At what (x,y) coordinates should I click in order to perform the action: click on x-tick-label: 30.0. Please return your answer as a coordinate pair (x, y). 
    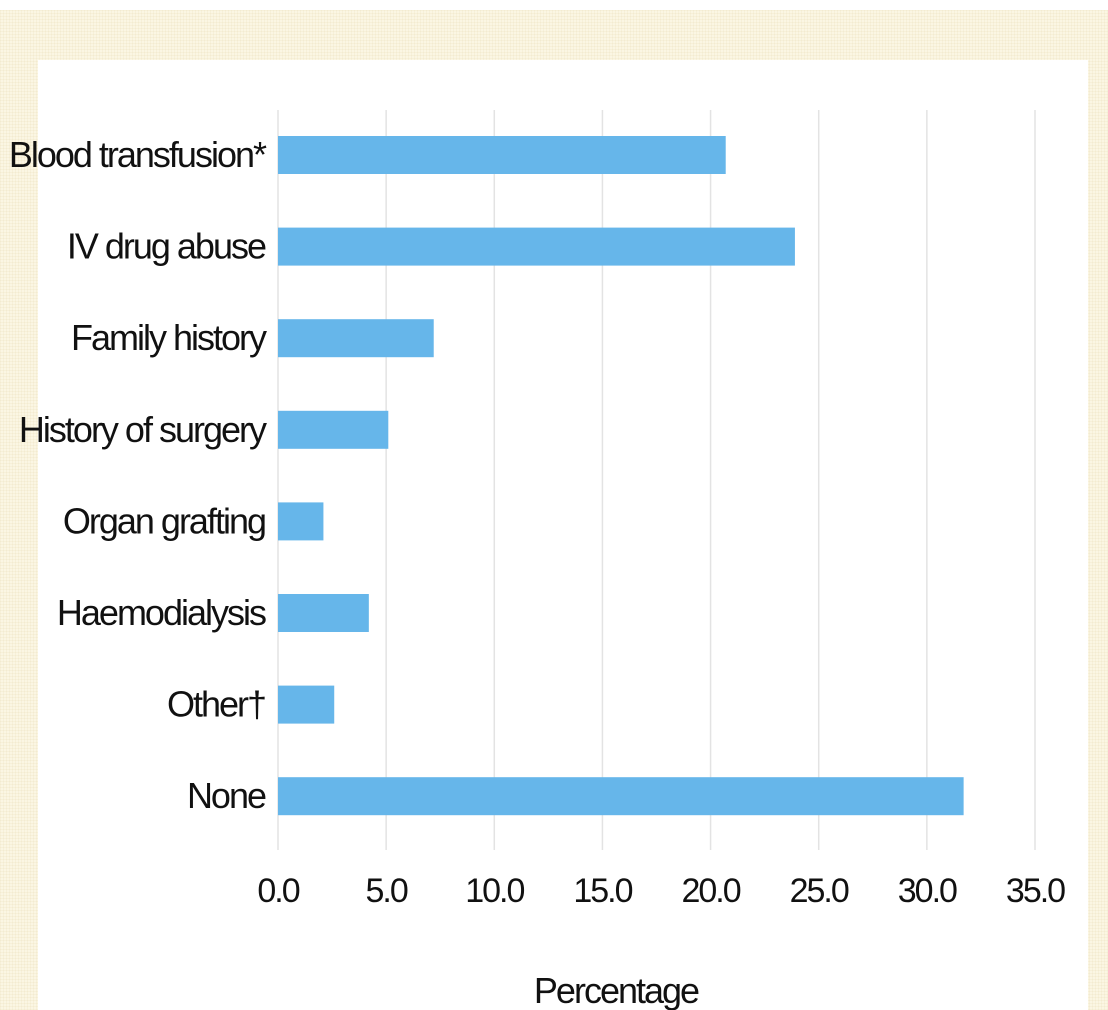
    Looking at the image, I should click on (927, 891).